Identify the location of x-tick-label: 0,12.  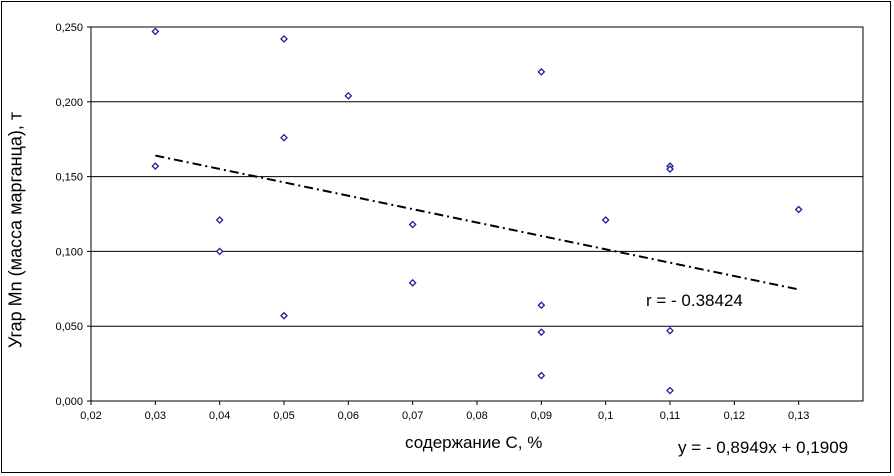
(734, 416).